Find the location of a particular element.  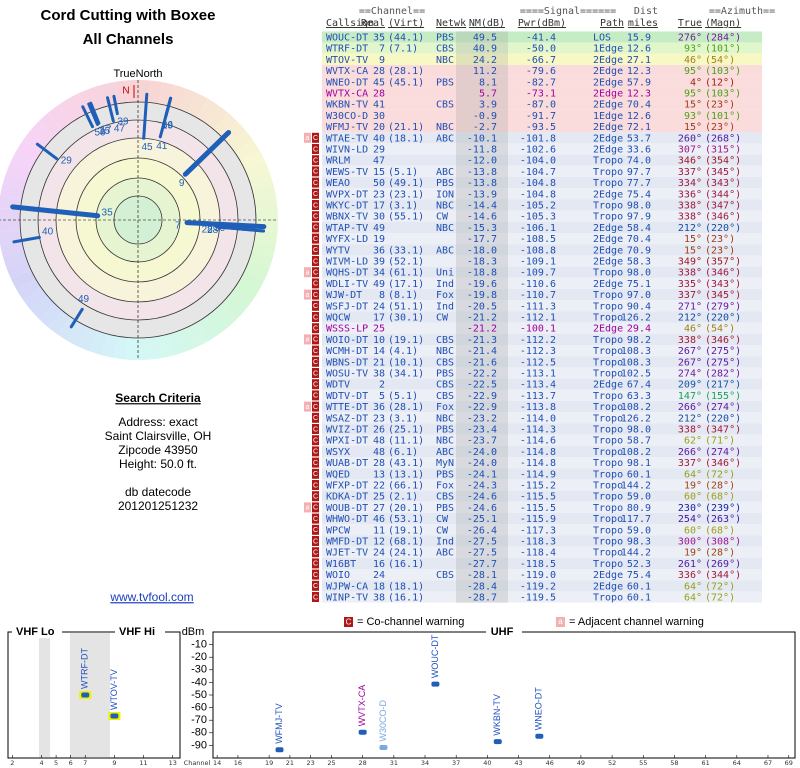

table-cell: 64° is located at coordinates (693, 598).